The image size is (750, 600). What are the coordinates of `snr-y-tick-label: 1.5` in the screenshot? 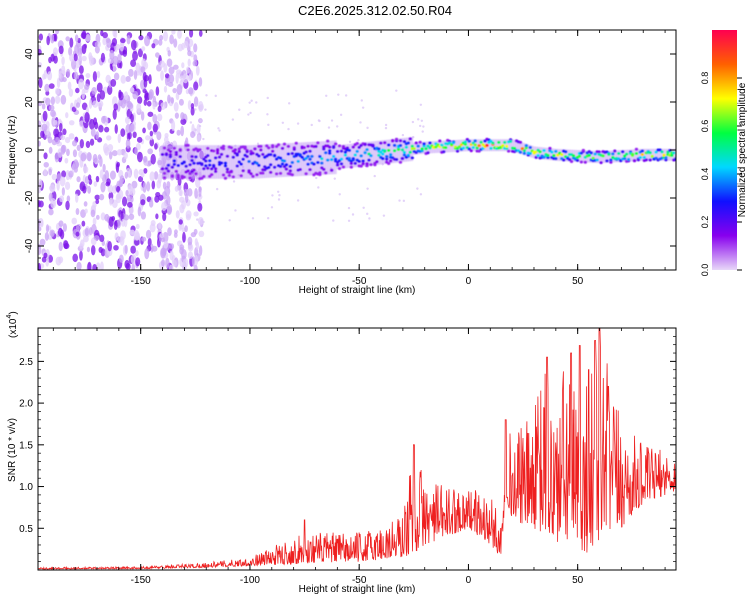 It's located at (26, 445).